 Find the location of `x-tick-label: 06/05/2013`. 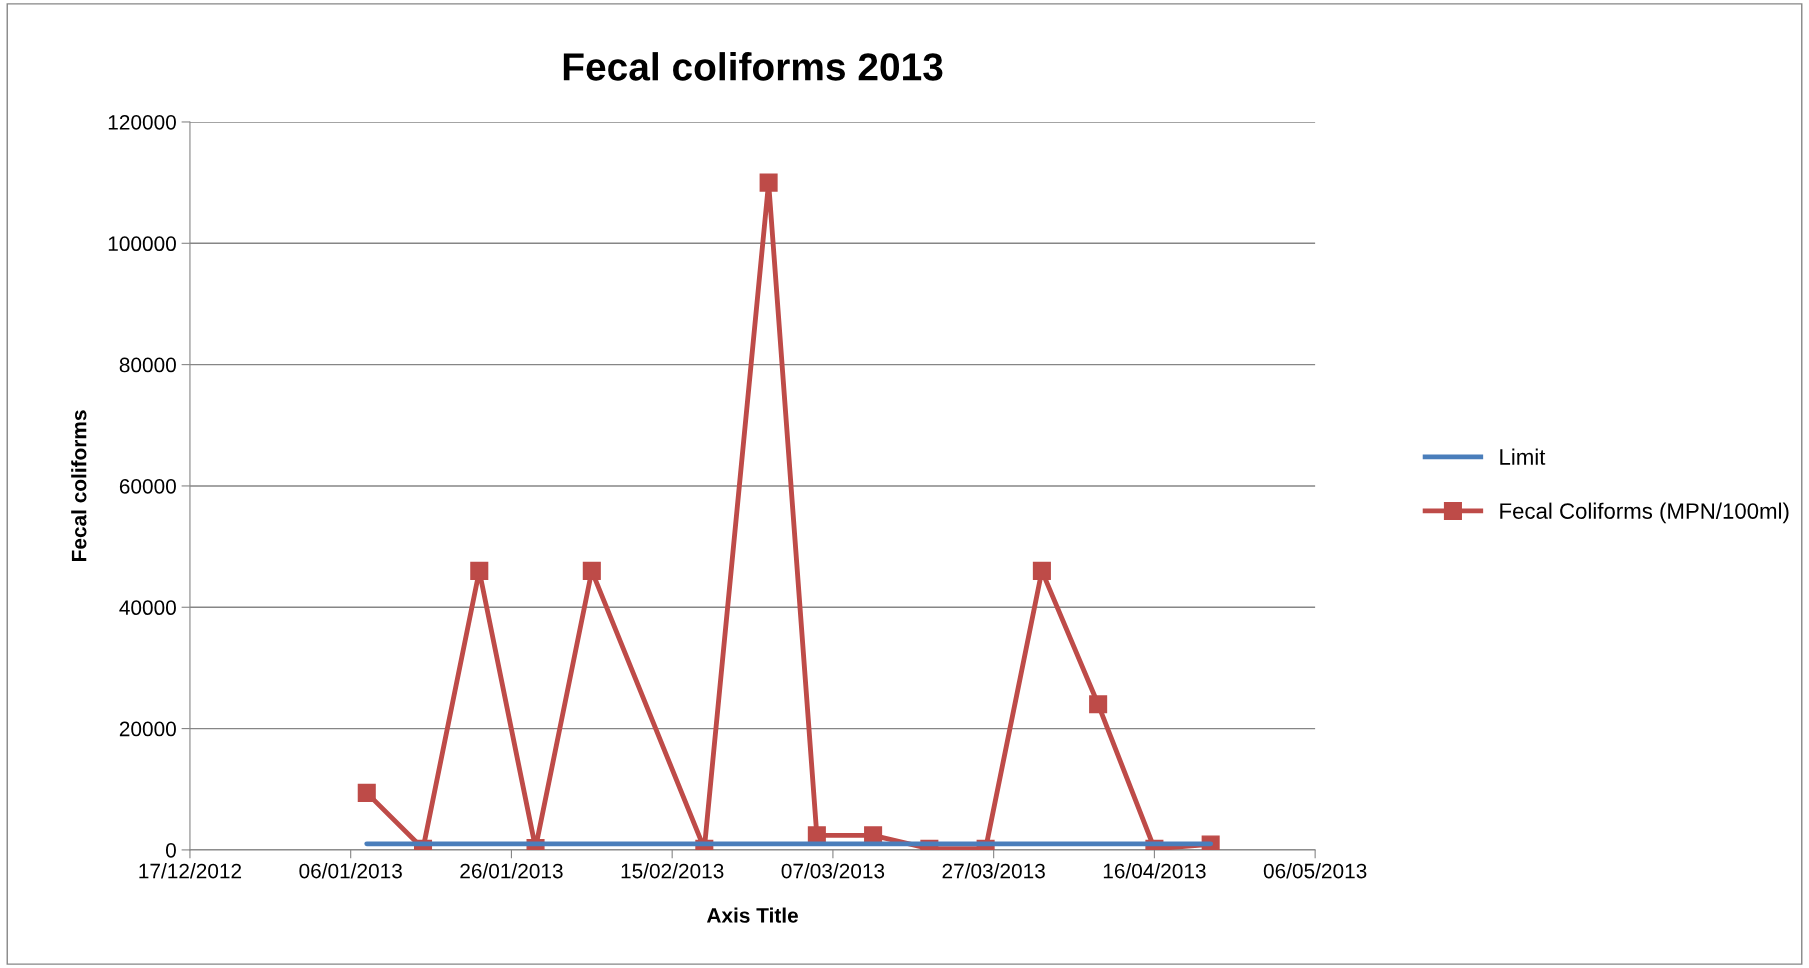

x-tick-label: 06/05/2013 is located at coordinates (1315, 871).